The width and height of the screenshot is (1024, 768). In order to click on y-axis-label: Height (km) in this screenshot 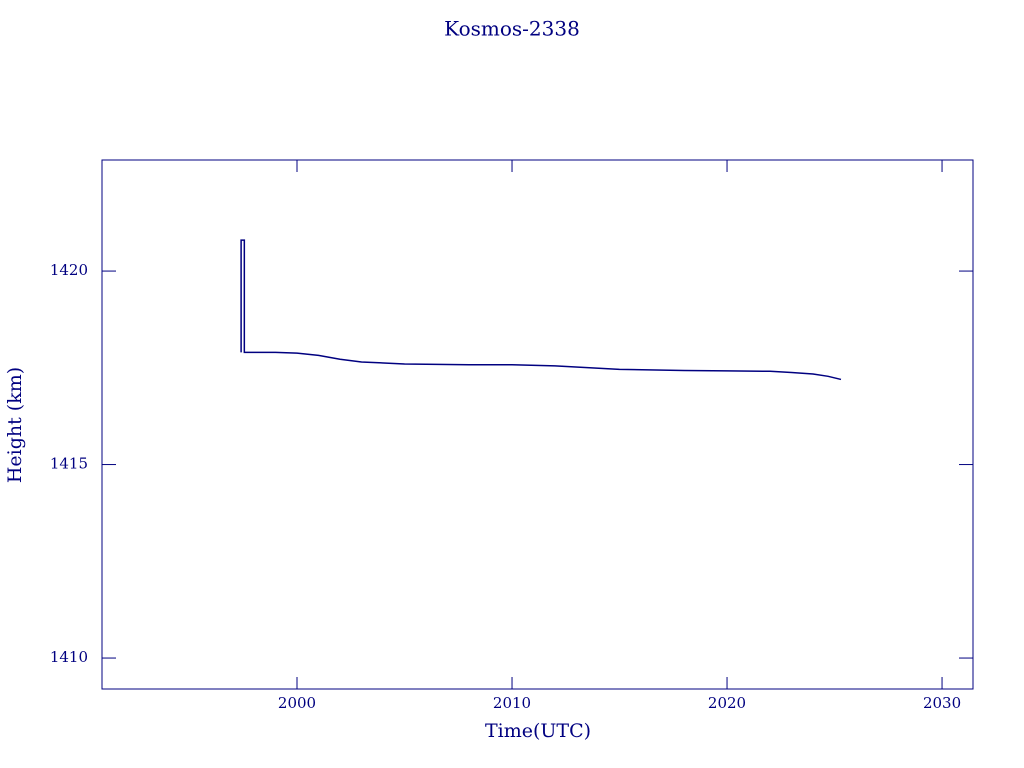, I will do `click(15, 425)`.